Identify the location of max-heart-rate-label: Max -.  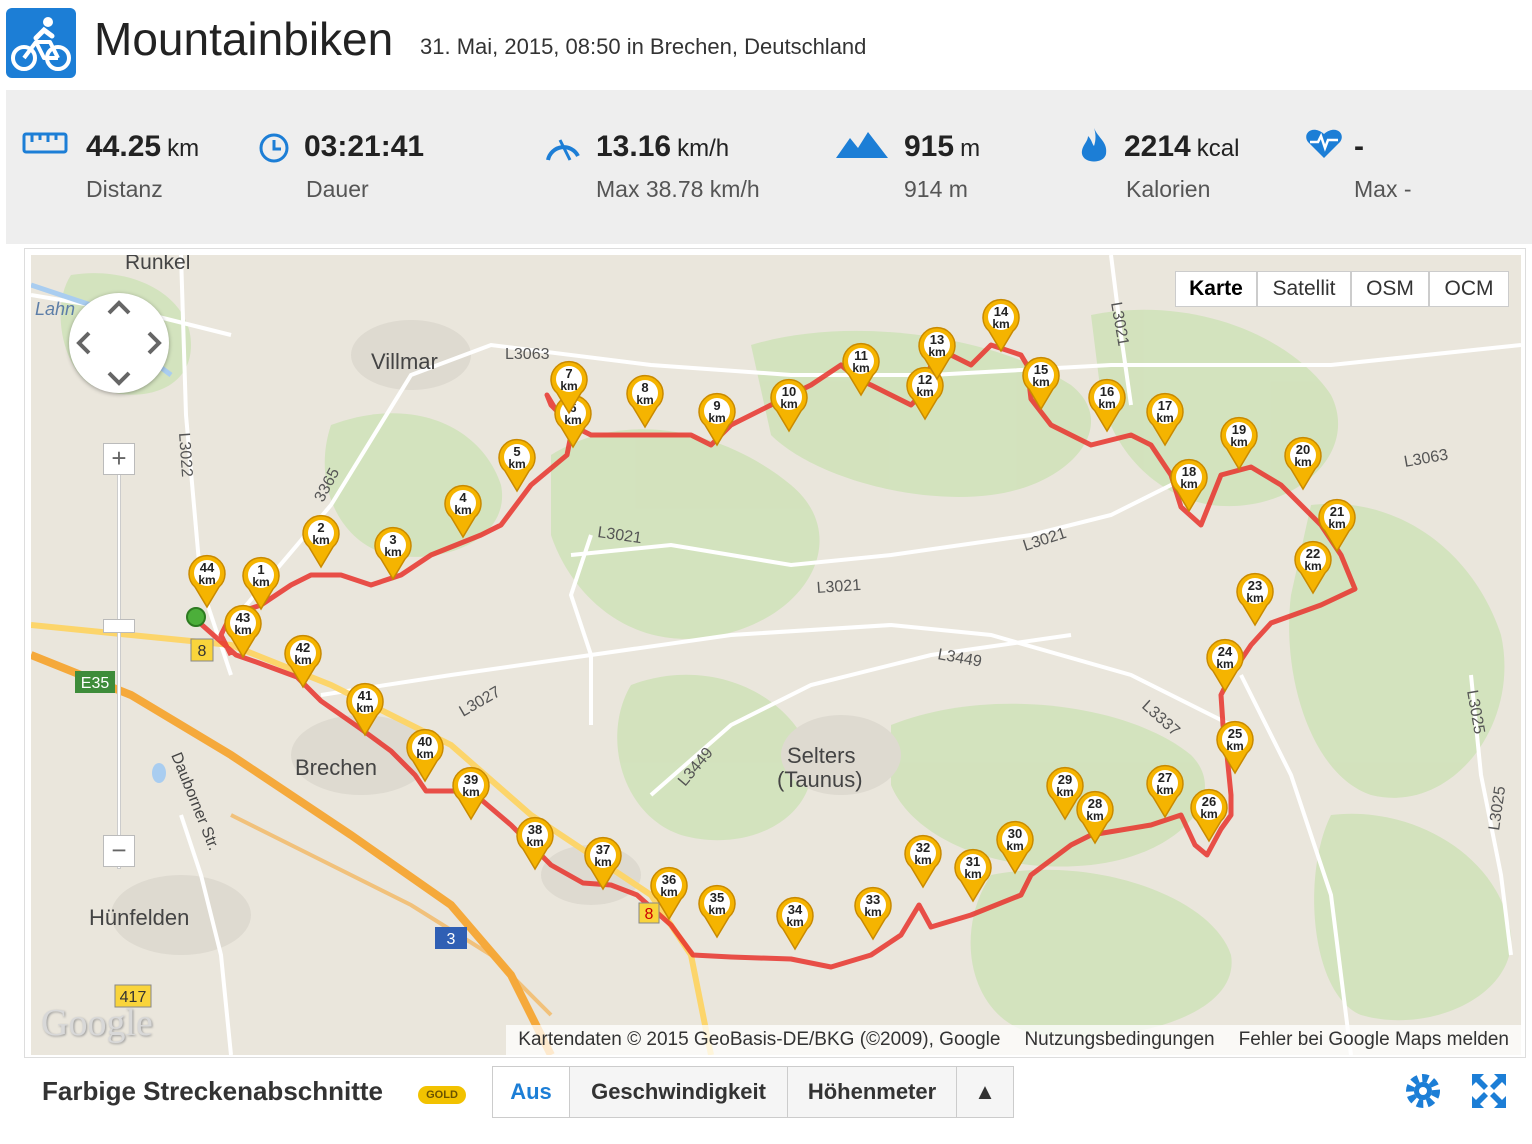
(1383, 189).